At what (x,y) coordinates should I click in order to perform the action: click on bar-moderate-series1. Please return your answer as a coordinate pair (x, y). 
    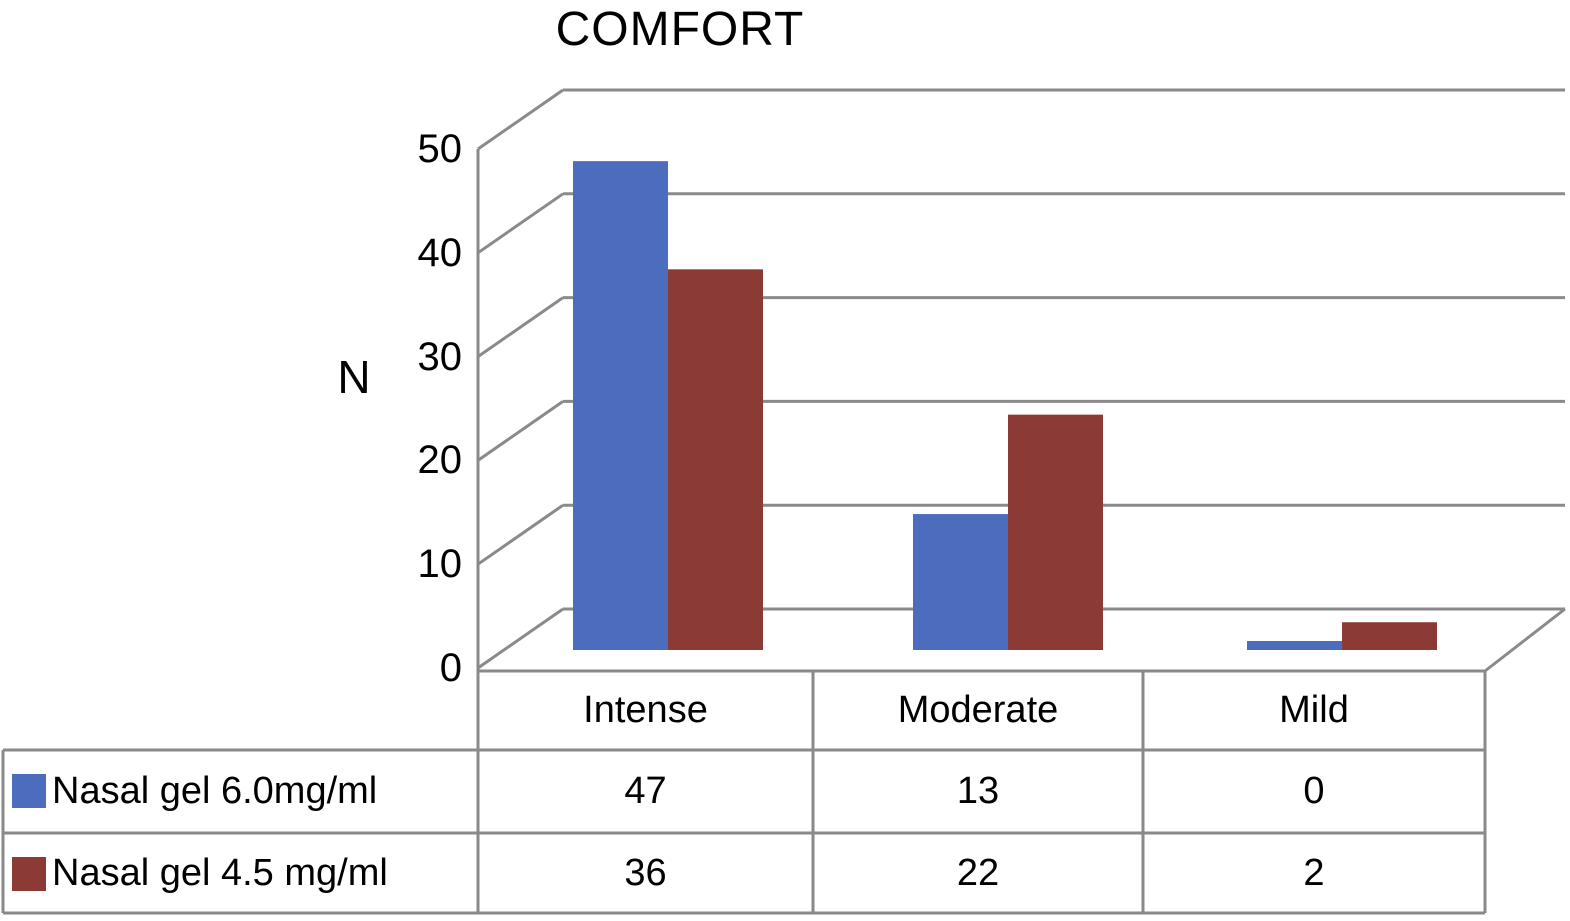
    Looking at the image, I should click on (960, 582).